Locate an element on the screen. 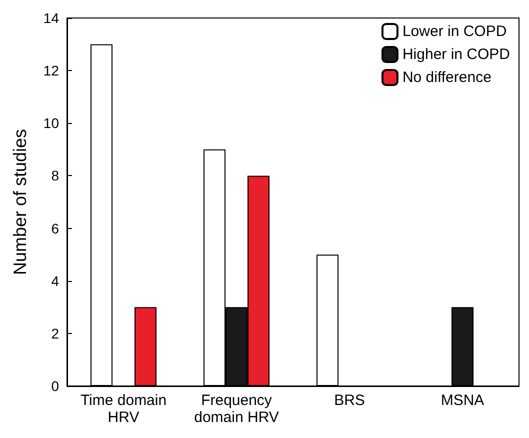 Image resolution: width=529 pixels, height=438 pixels. y-tick-label: 0 is located at coordinates (55, 386).